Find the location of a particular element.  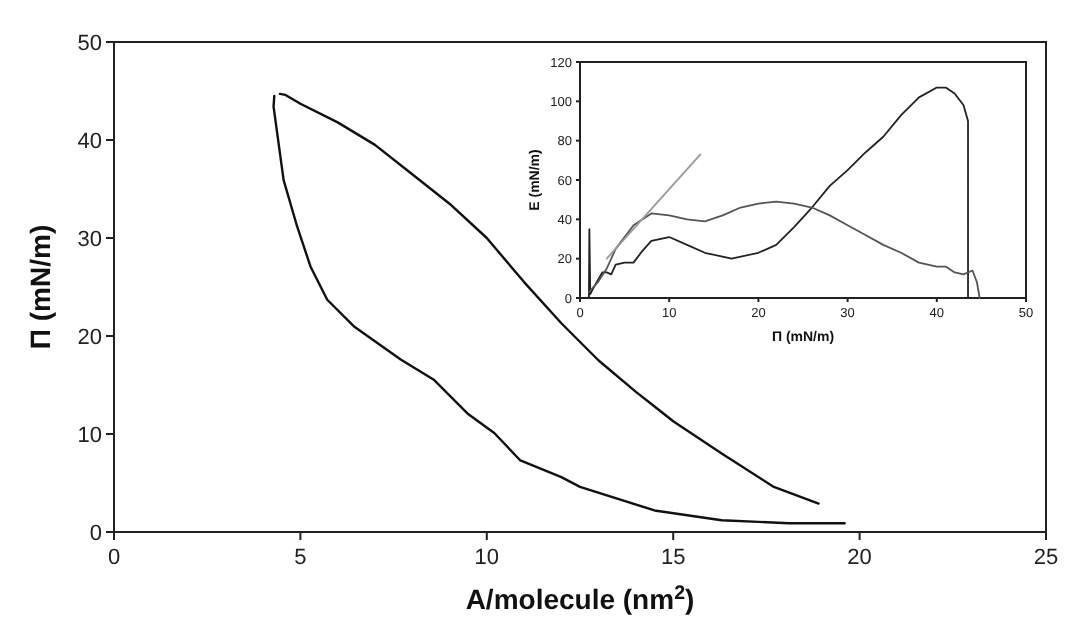

x-tick-label: 0 is located at coordinates (114, 558).